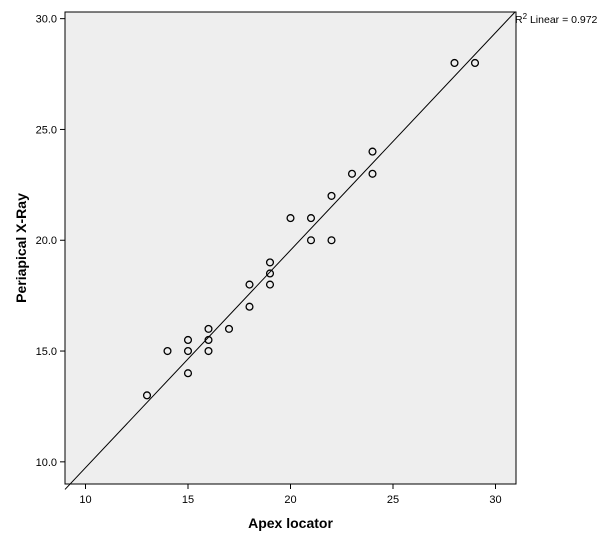  I want to click on y-axis: 10.0 15.0 20.0 25.0 30.0, so click(50, 241).